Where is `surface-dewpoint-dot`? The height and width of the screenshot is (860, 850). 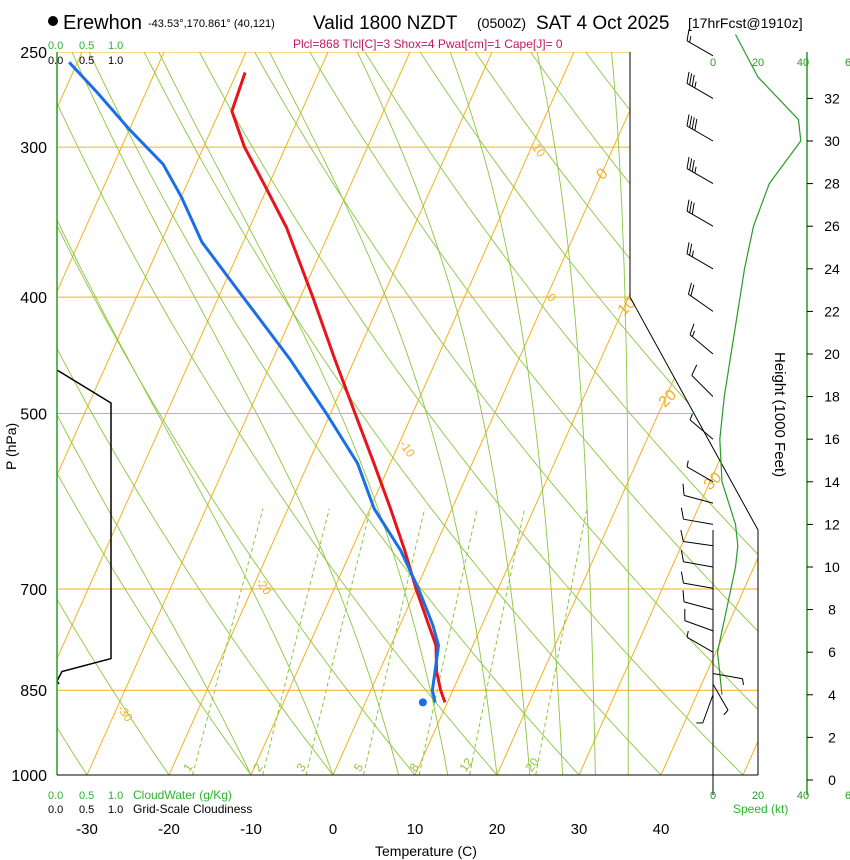 surface-dewpoint-dot is located at coordinates (422, 702).